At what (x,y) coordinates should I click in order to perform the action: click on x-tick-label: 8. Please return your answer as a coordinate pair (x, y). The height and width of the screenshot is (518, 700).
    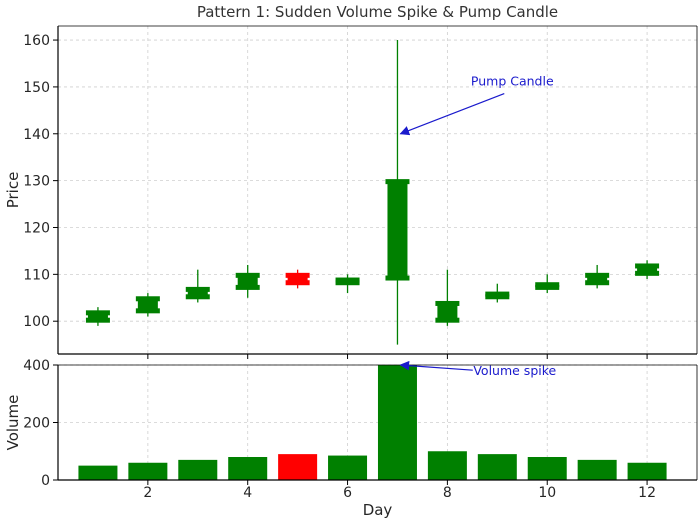
    Looking at the image, I should click on (447, 493).